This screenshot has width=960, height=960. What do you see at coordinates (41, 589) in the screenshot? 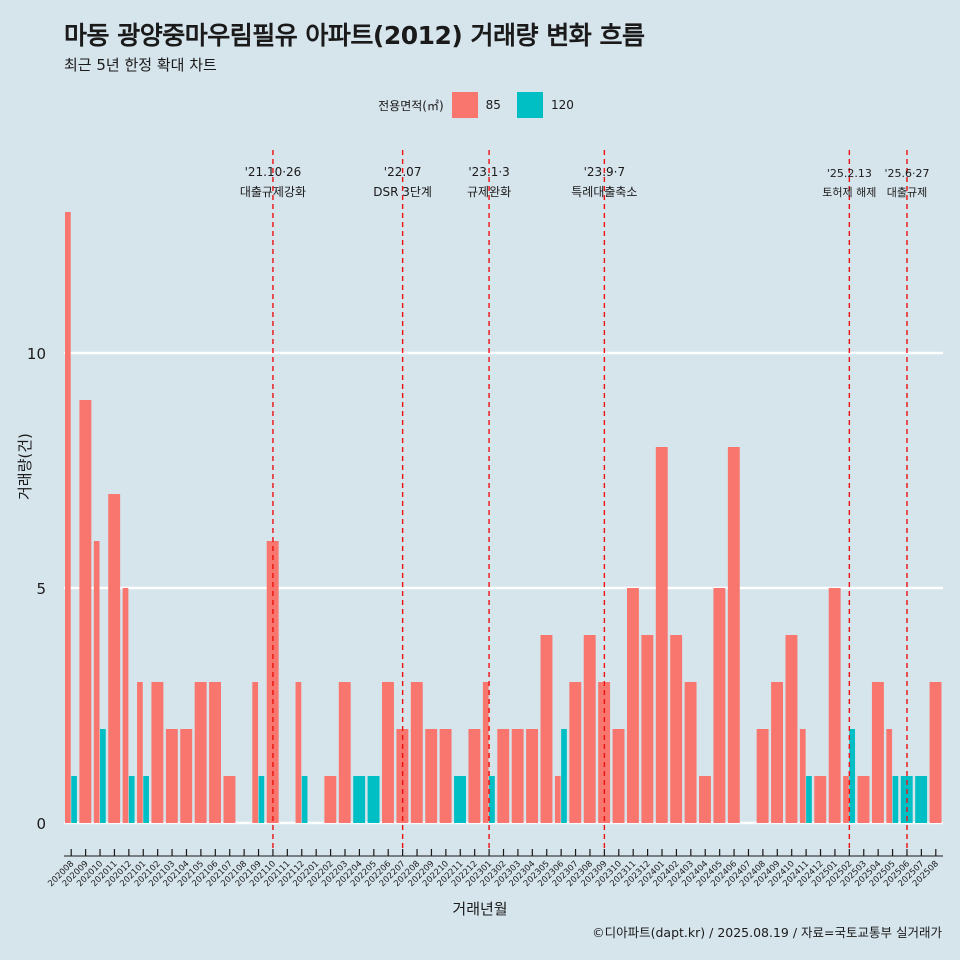
I see `y-tick-label: 5` at bounding box center [41, 589].